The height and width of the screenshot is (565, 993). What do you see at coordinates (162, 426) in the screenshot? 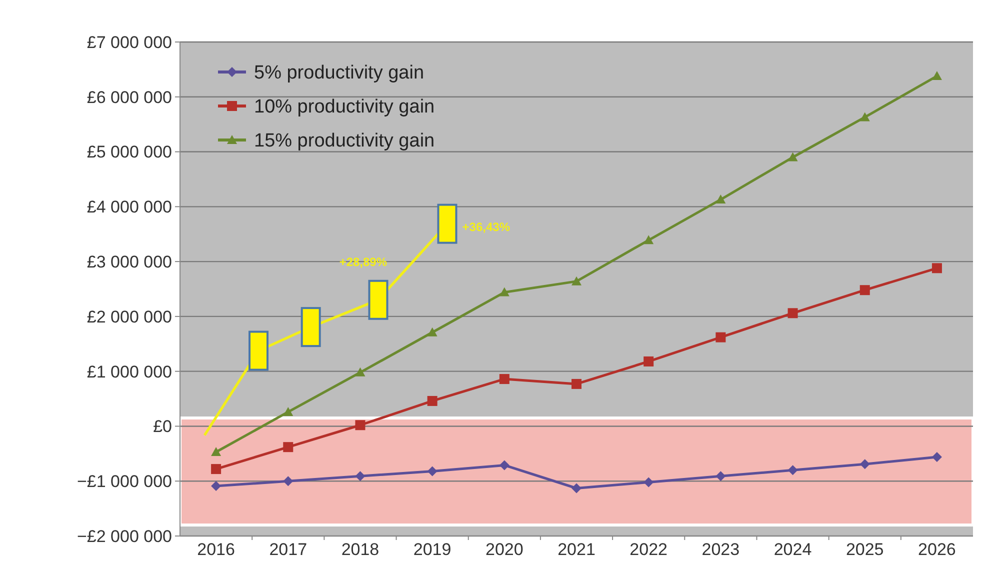
I see `y-tick-label: £0` at bounding box center [162, 426].